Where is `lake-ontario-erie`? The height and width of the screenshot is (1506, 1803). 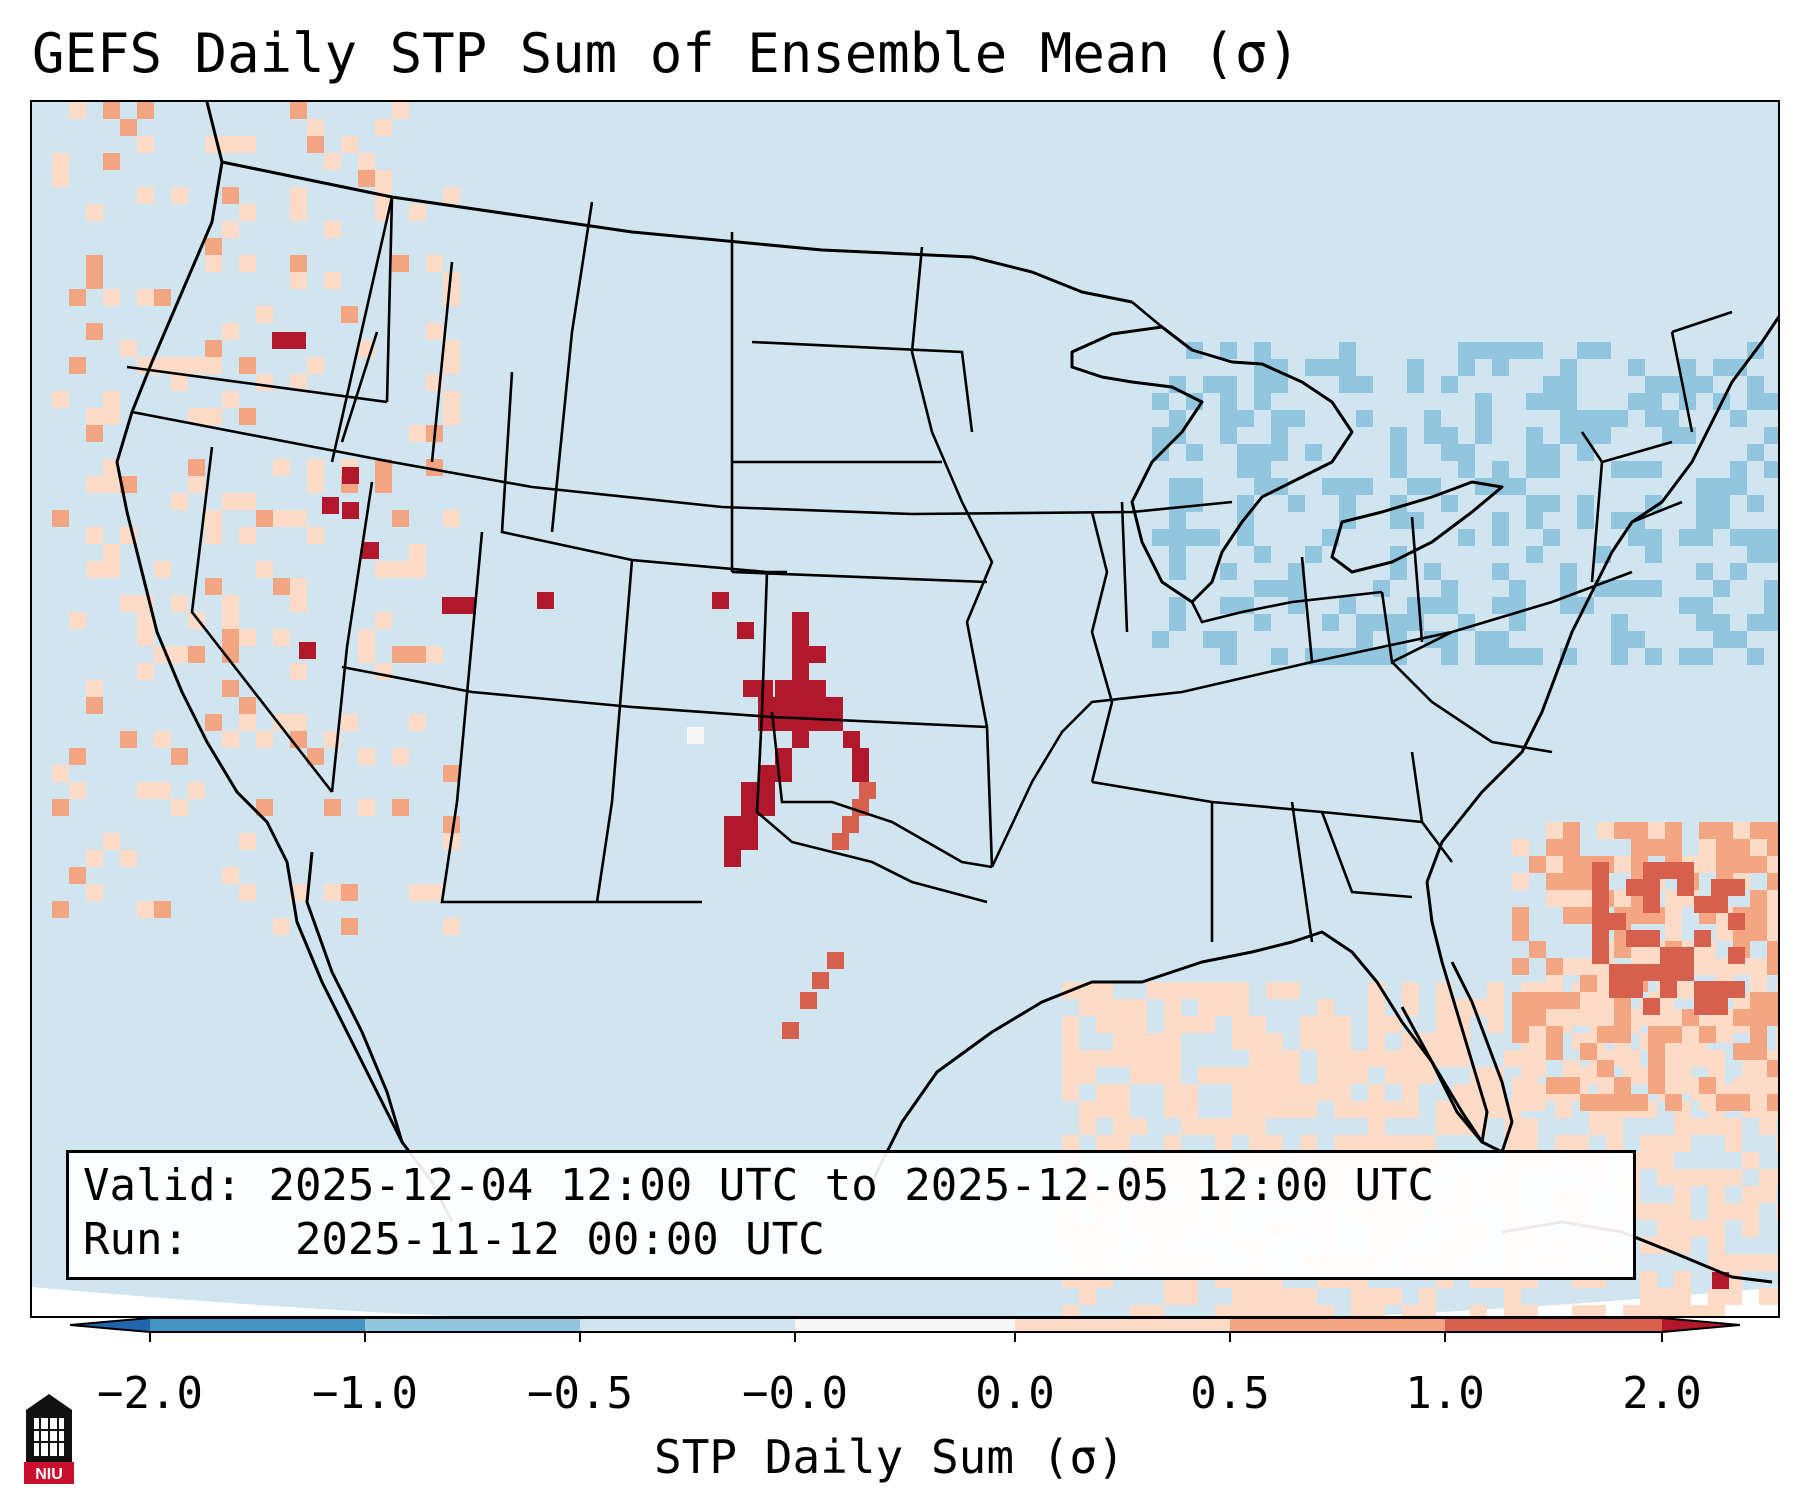
lake-ontario-erie is located at coordinates (1417, 527).